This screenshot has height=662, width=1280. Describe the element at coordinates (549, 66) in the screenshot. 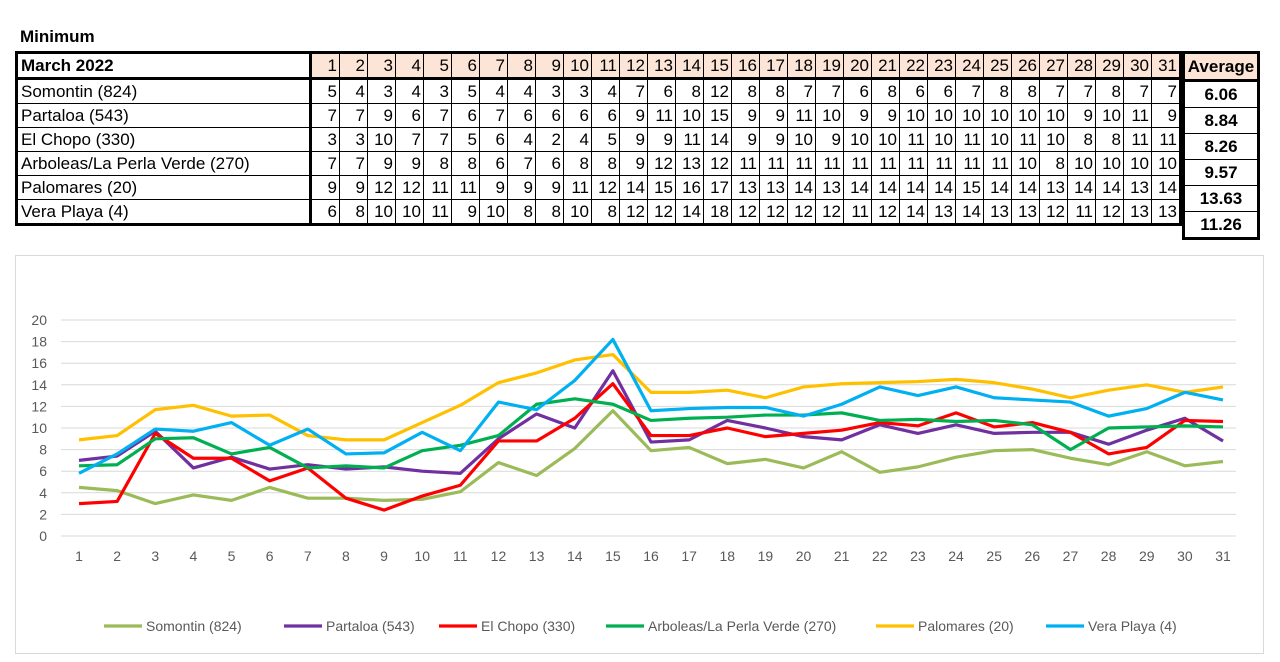

I see `day-header: 9` at that location.